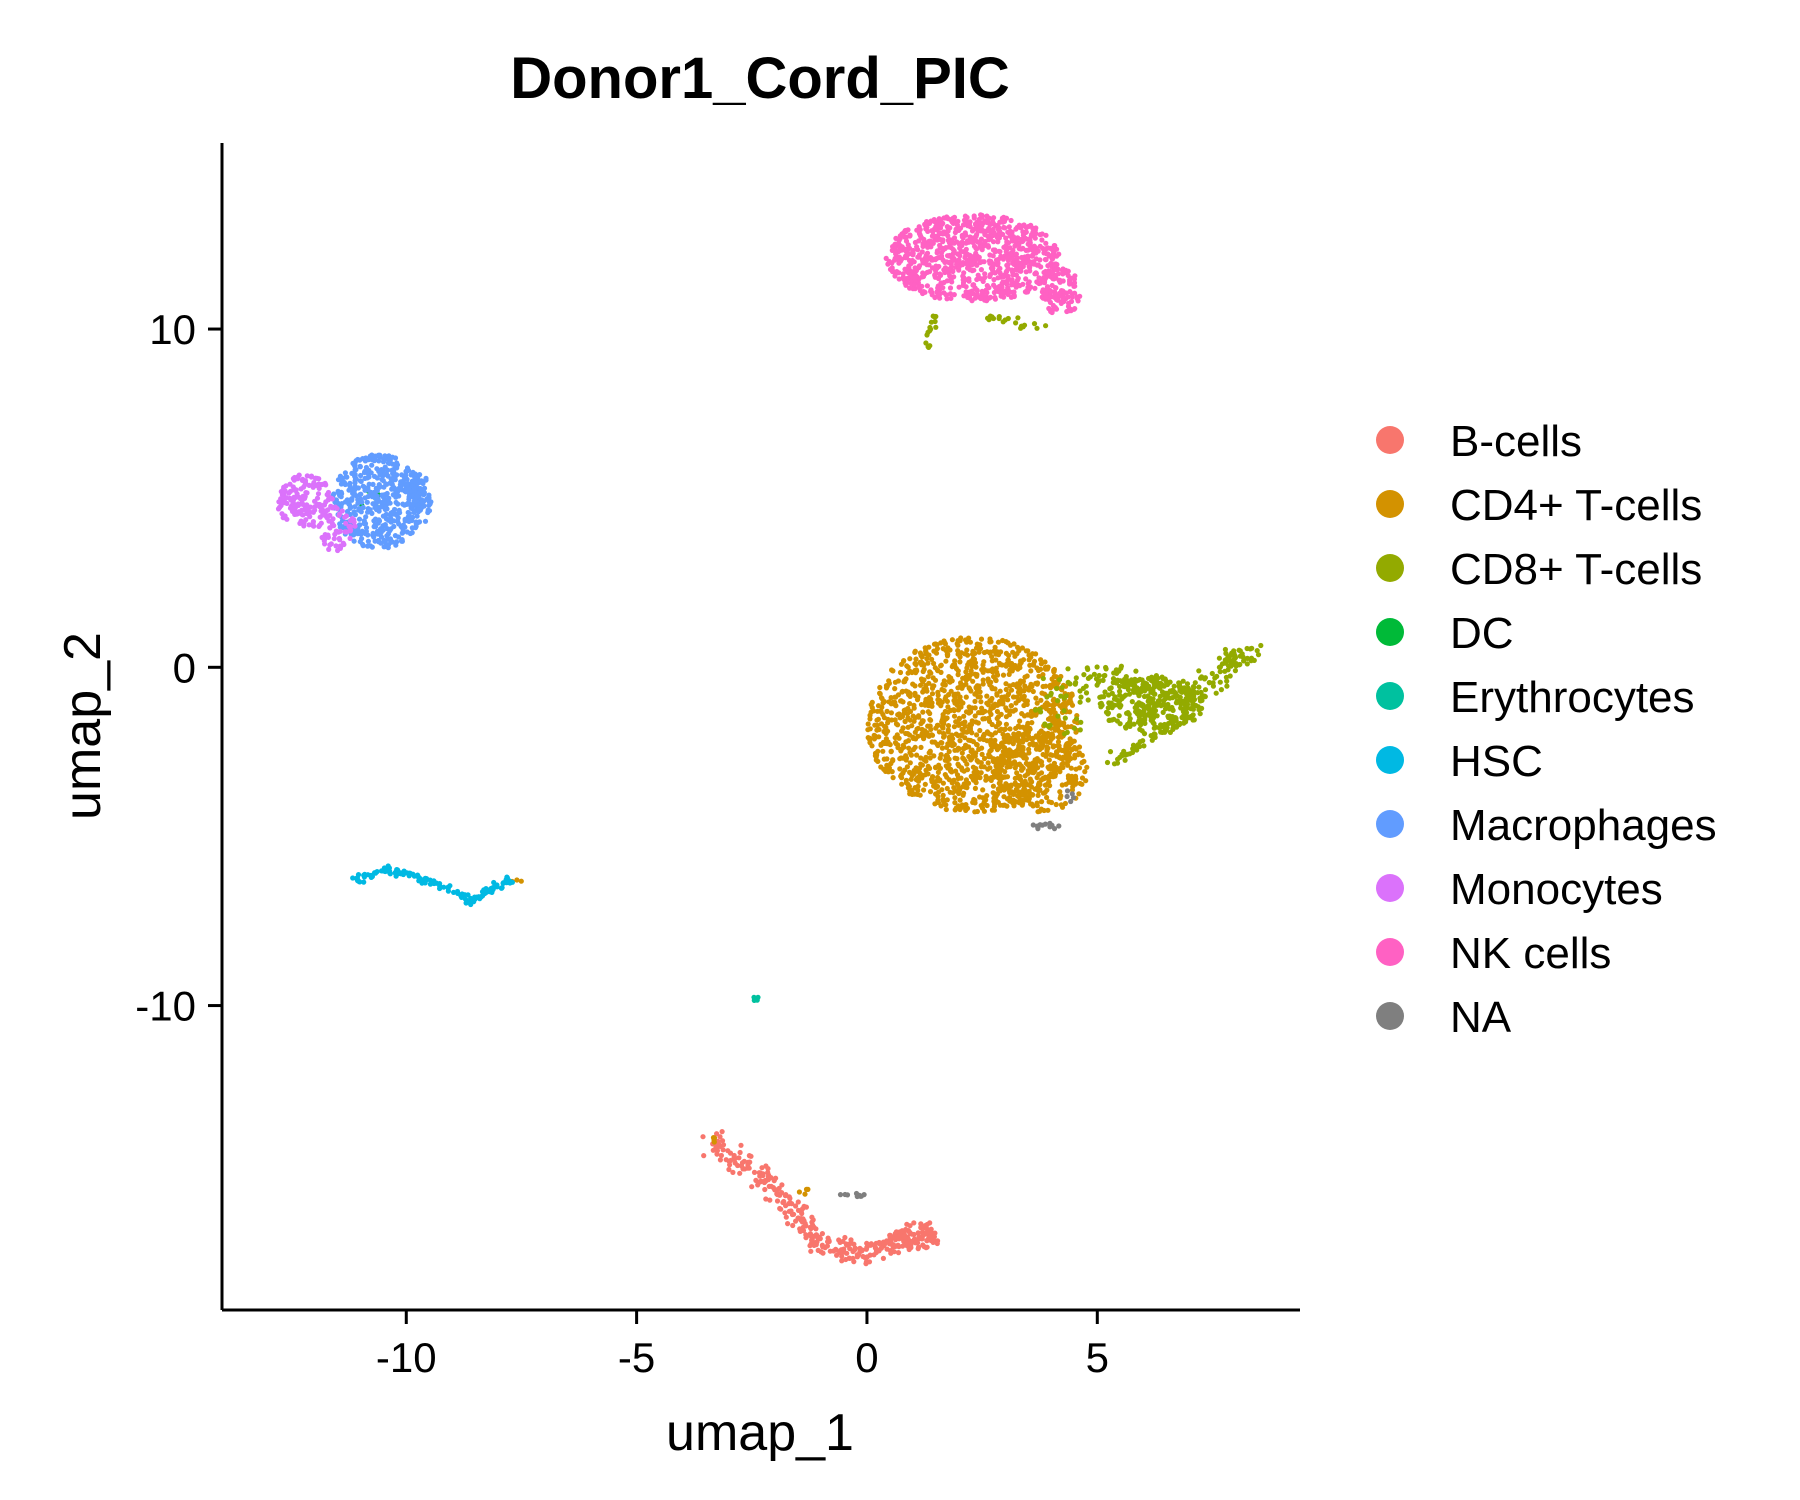  I want to click on legend-label: Erythrocytes, so click(1572, 697).